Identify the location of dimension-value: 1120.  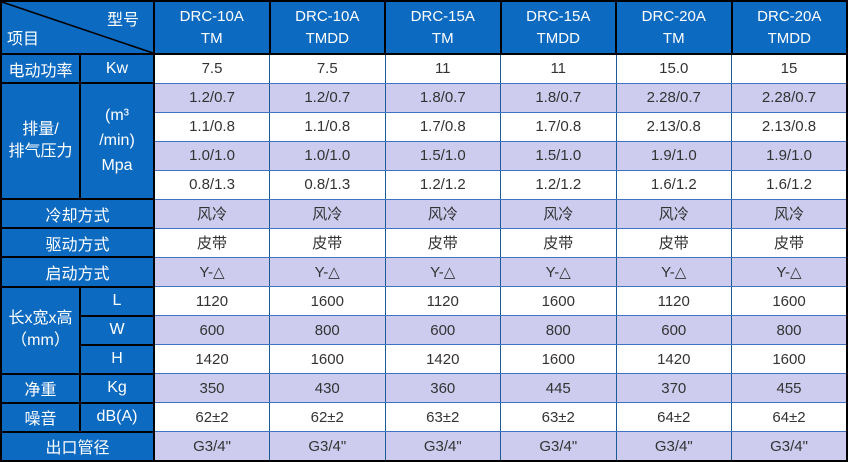
(212, 301).